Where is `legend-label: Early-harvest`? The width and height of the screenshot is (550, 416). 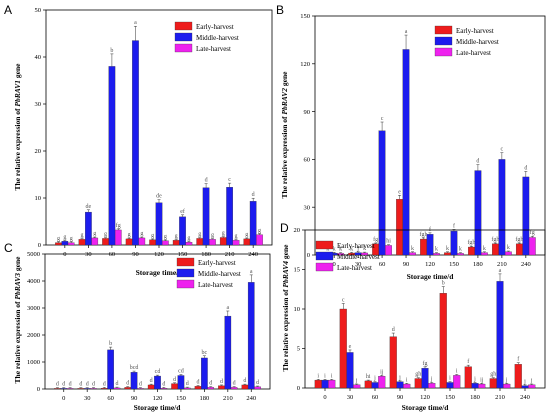
legend-label: Early-harvest is located at coordinates (356, 246).